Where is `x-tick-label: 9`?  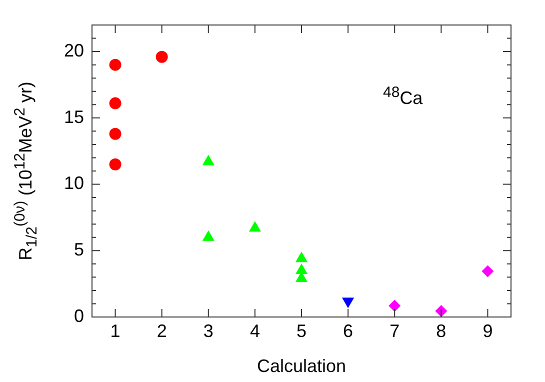 x-tick-label: 9 is located at coordinates (487, 330).